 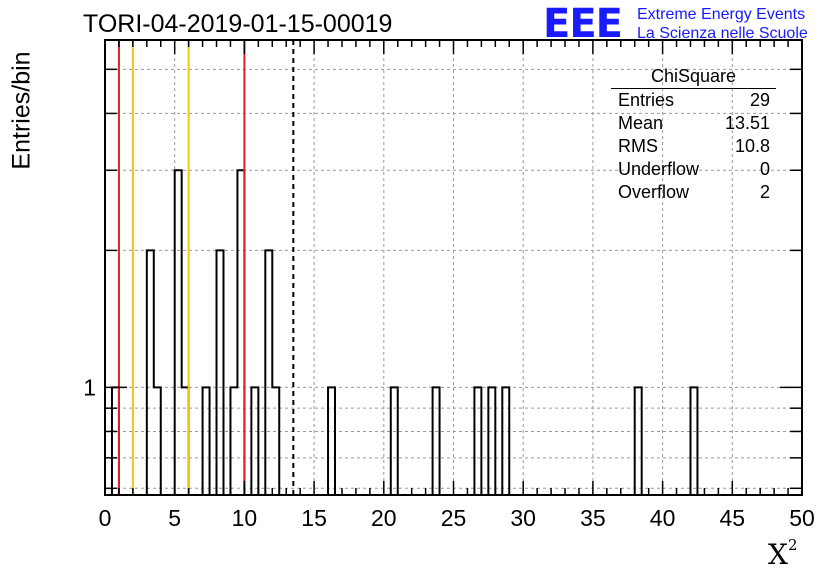 What do you see at coordinates (659, 169) in the screenshot?
I see `stats-label: Underflow` at bounding box center [659, 169].